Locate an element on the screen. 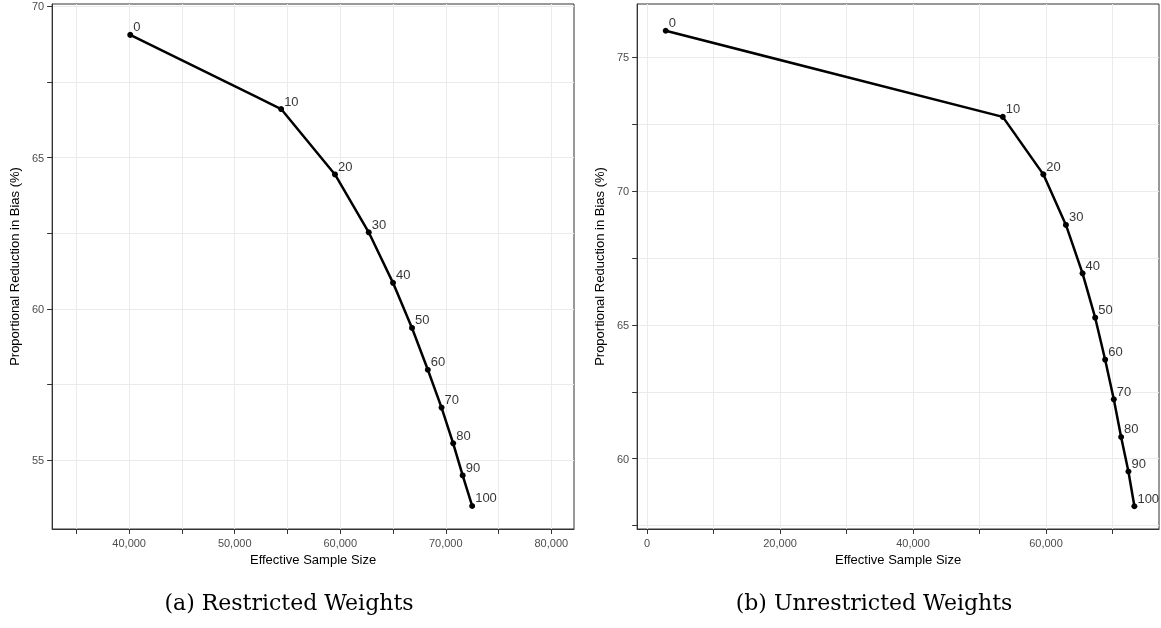 This screenshot has height=628, width=1161. text: (a) Restricted Weights is located at coordinates (289, 602).